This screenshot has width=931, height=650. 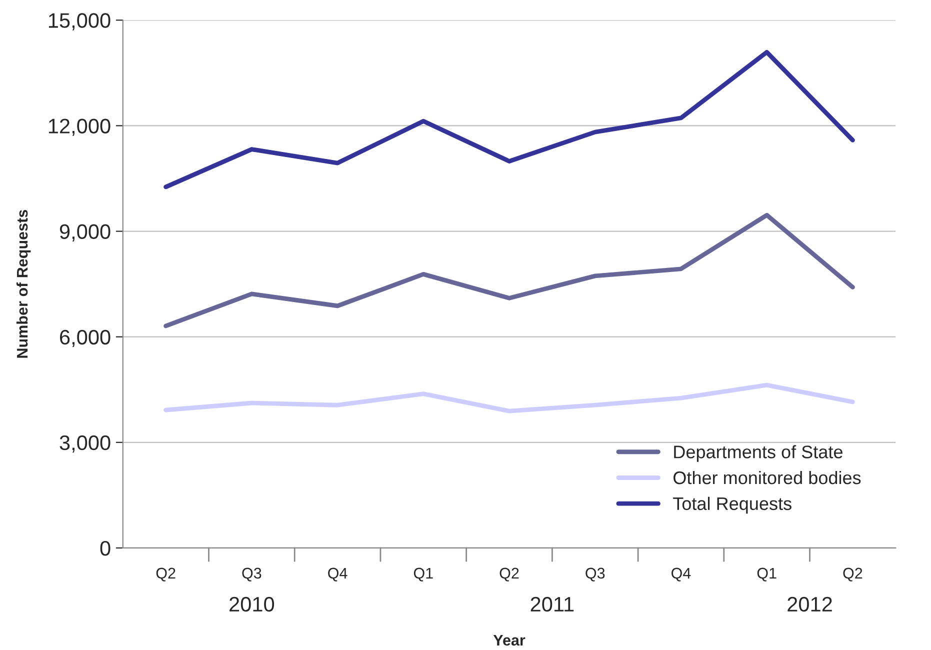 What do you see at coordinates (105, 548) in the screenshot?
I see `y-tick-label: 0` at bounding box center [105, 548].